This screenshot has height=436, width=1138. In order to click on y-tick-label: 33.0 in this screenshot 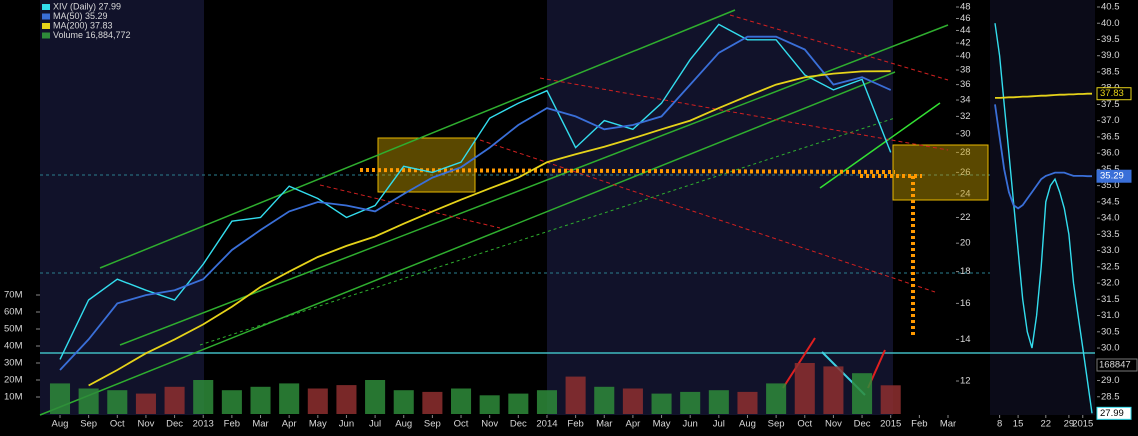, I will do `click(1110, 250)`.